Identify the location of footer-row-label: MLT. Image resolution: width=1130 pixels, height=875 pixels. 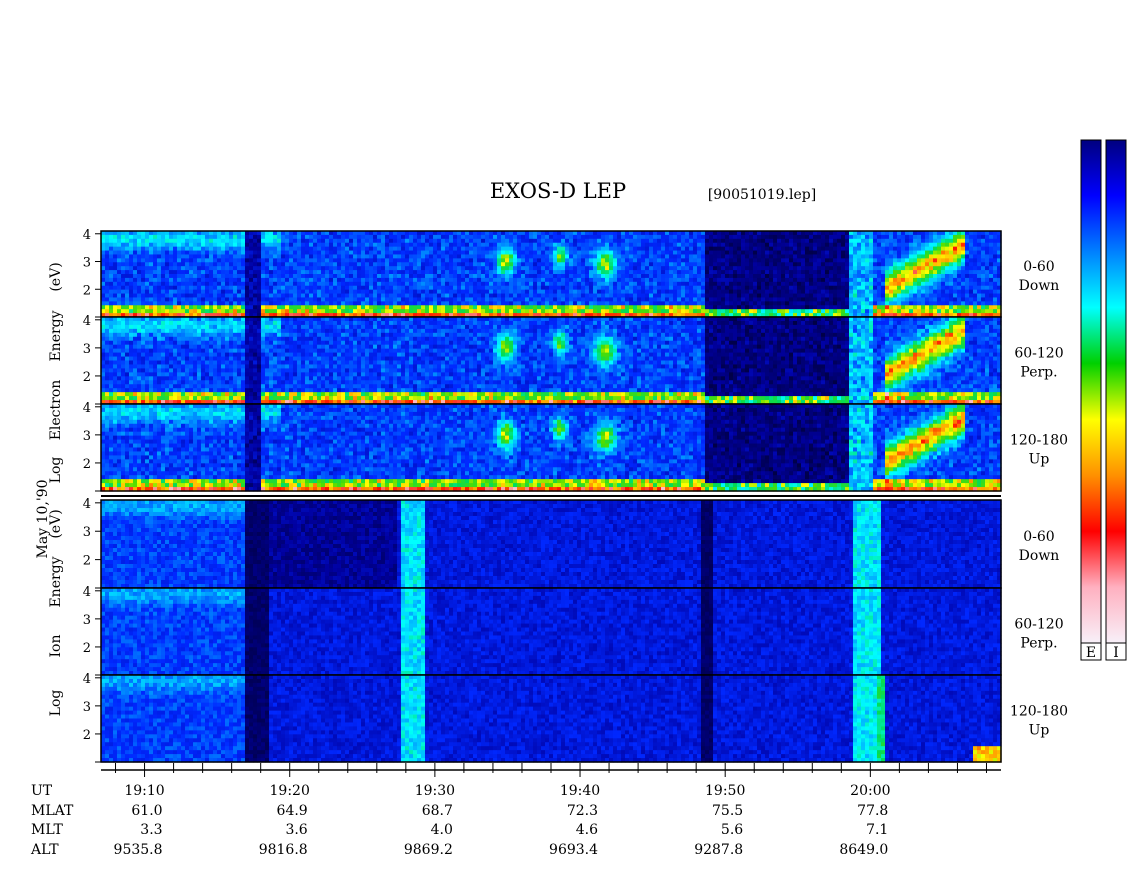
(47, 830).